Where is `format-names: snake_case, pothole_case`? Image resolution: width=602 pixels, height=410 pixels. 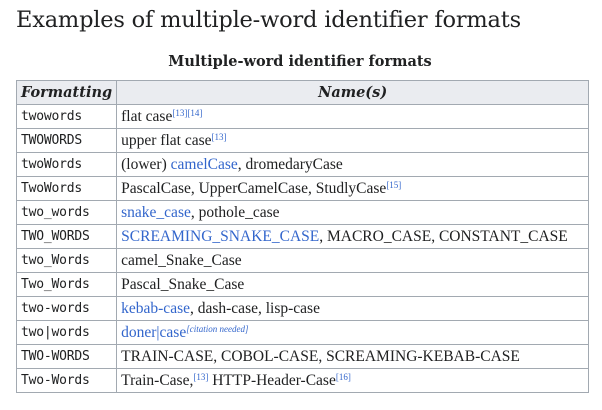 format-names: snake_case, pothole_case is located at coordinates (353, 212).